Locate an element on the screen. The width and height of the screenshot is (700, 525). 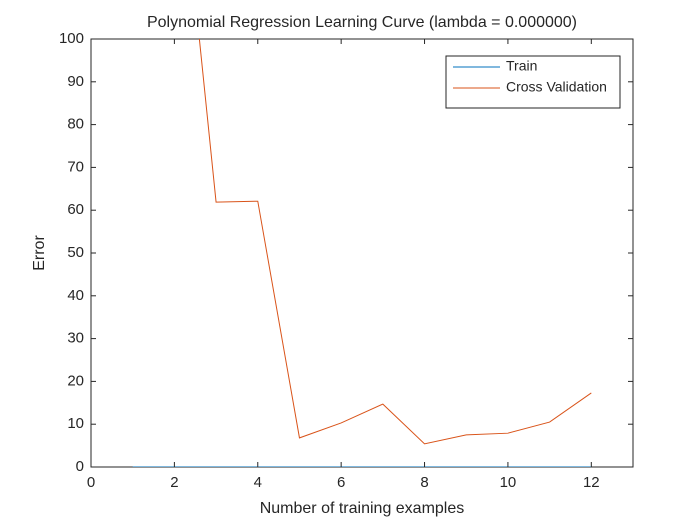
x-tick-label: 2 is located at coordinates (174, 482).